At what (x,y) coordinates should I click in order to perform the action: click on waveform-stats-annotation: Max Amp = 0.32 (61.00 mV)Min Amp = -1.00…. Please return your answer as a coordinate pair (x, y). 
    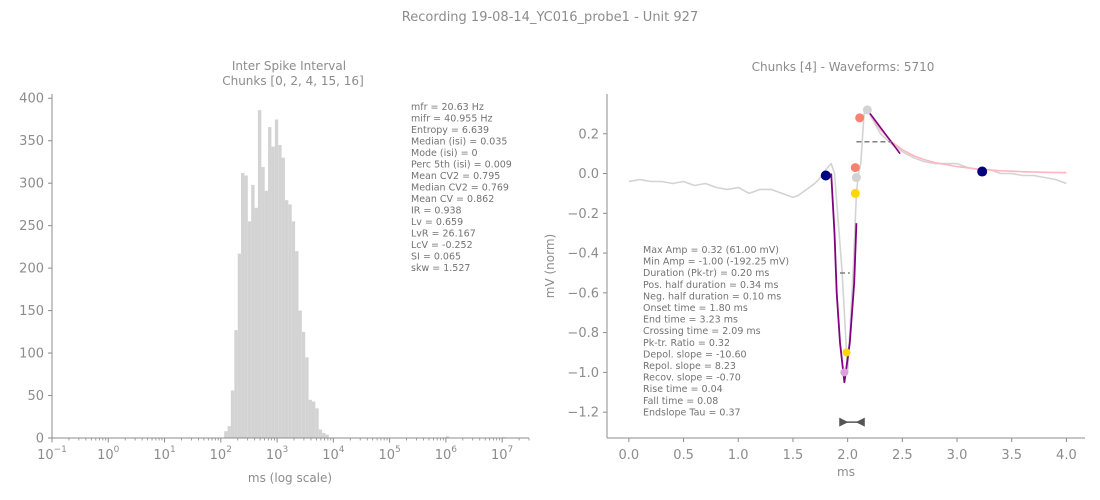
    Looking at the image, I should click on (716, 331).